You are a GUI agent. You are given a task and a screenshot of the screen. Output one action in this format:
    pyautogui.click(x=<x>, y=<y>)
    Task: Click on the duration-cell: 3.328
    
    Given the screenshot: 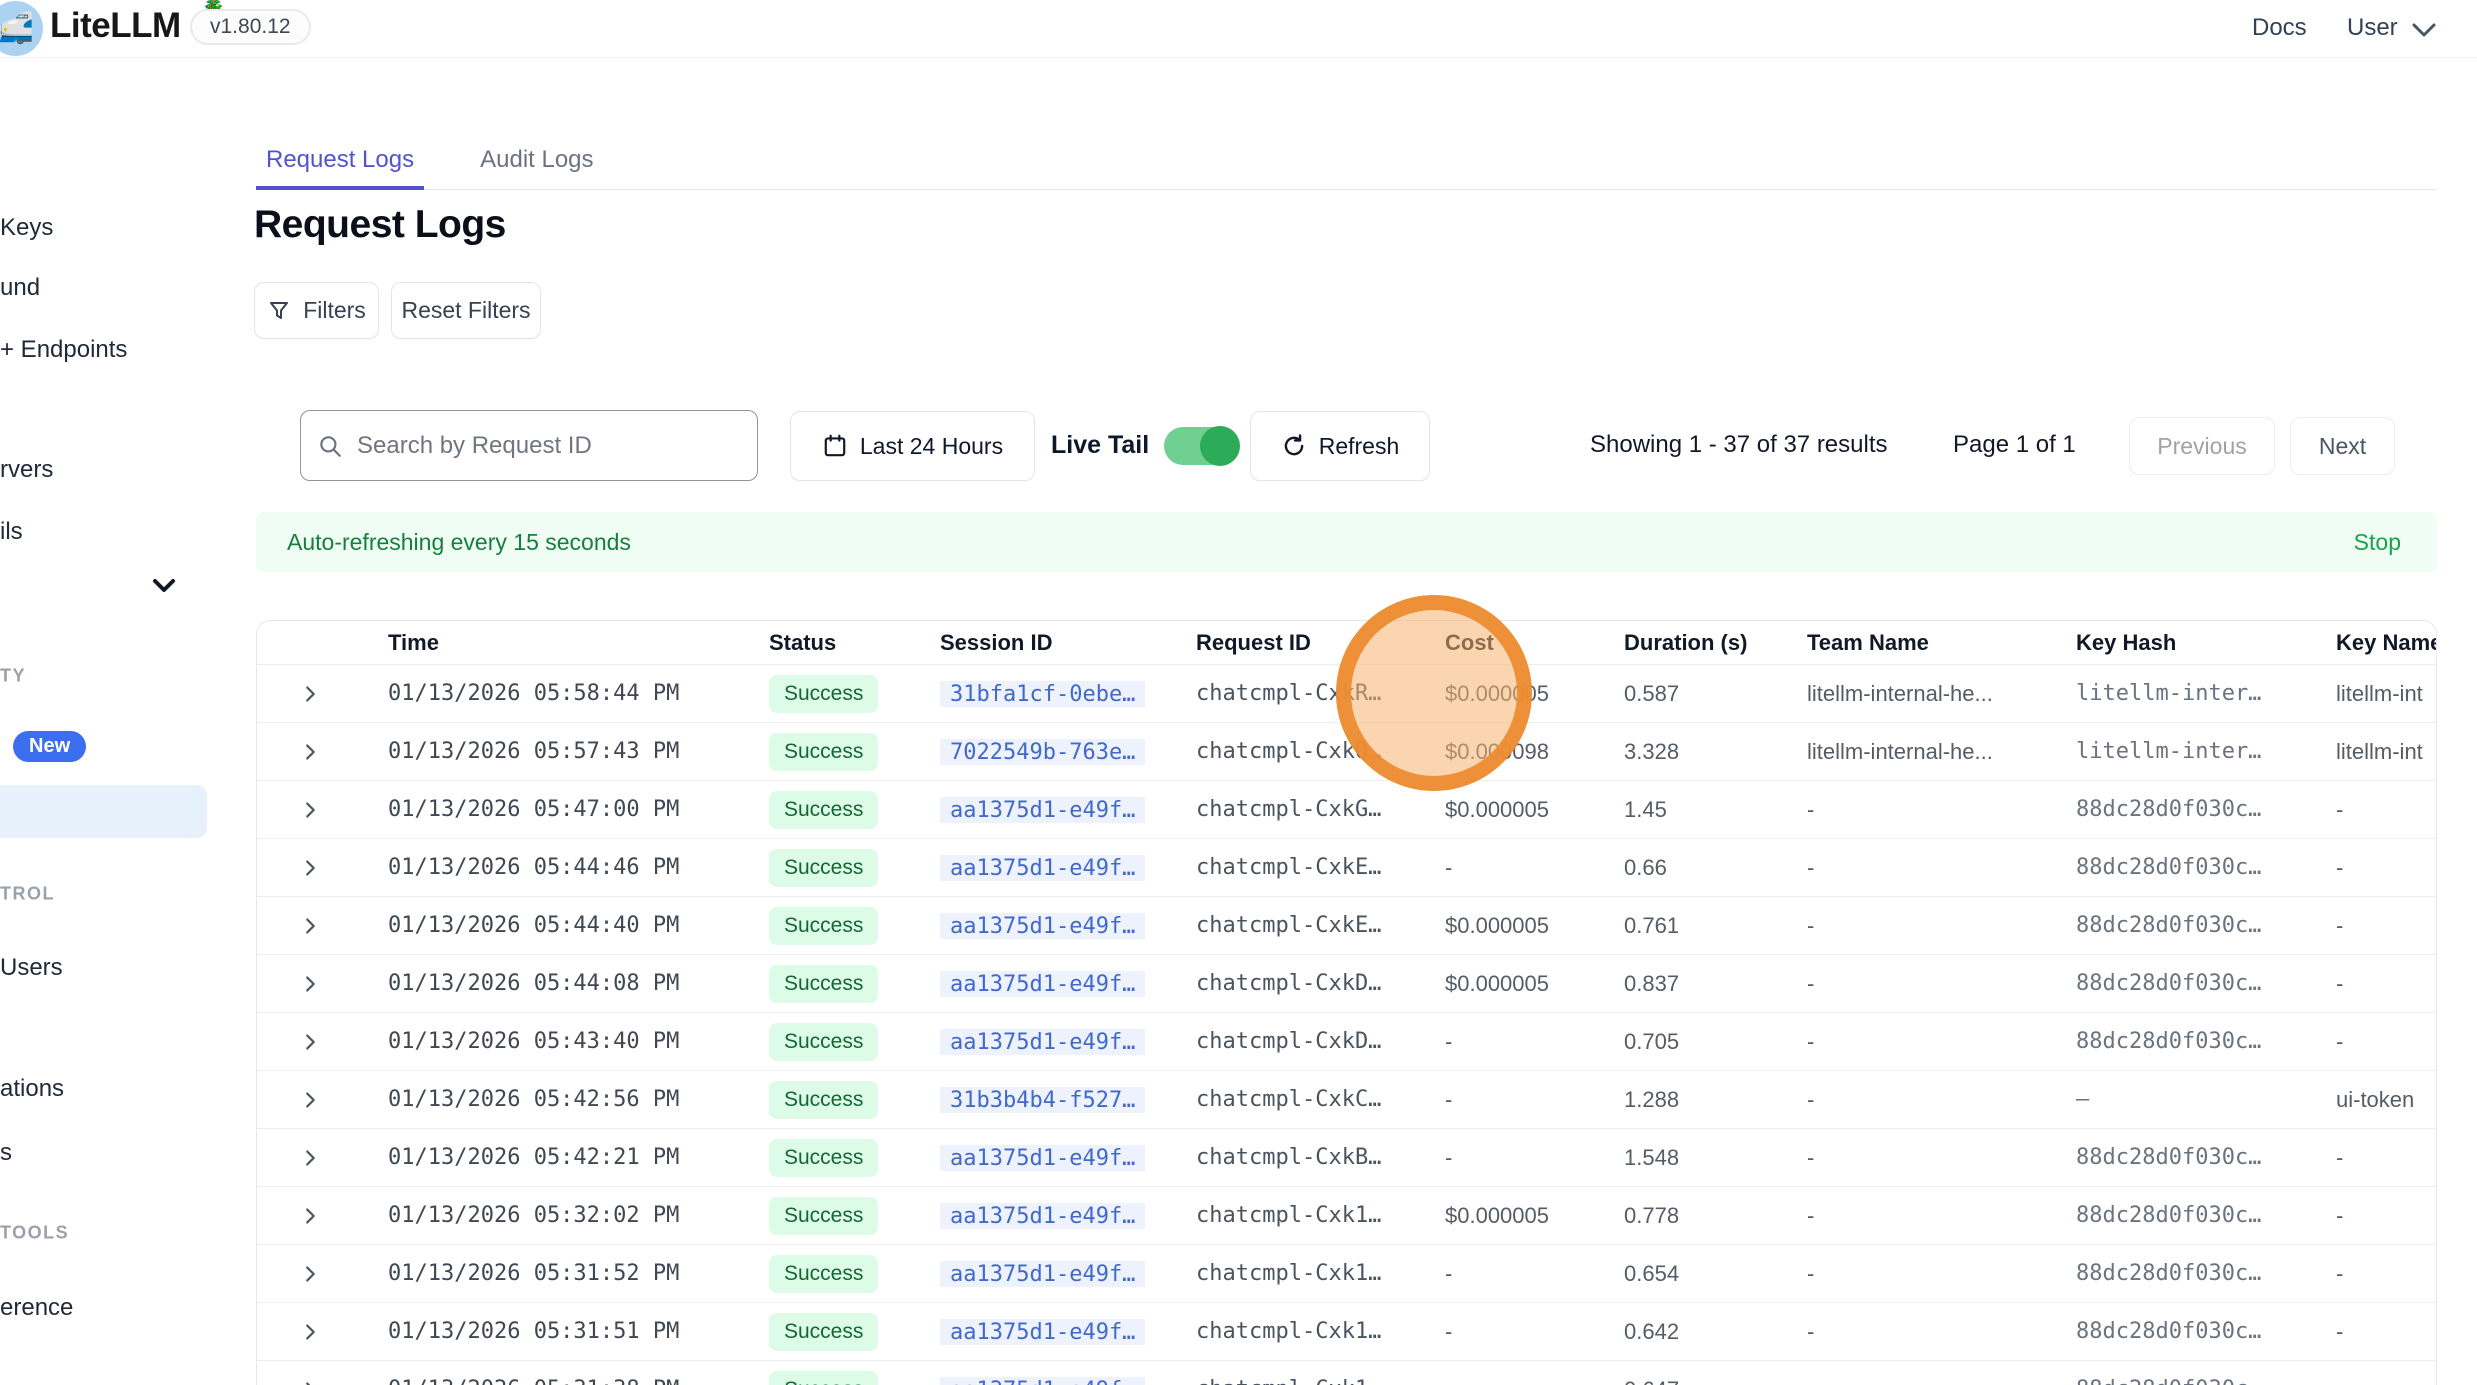 What is the action you would take?
    pyautogui.click(x=1652, y=751)
    